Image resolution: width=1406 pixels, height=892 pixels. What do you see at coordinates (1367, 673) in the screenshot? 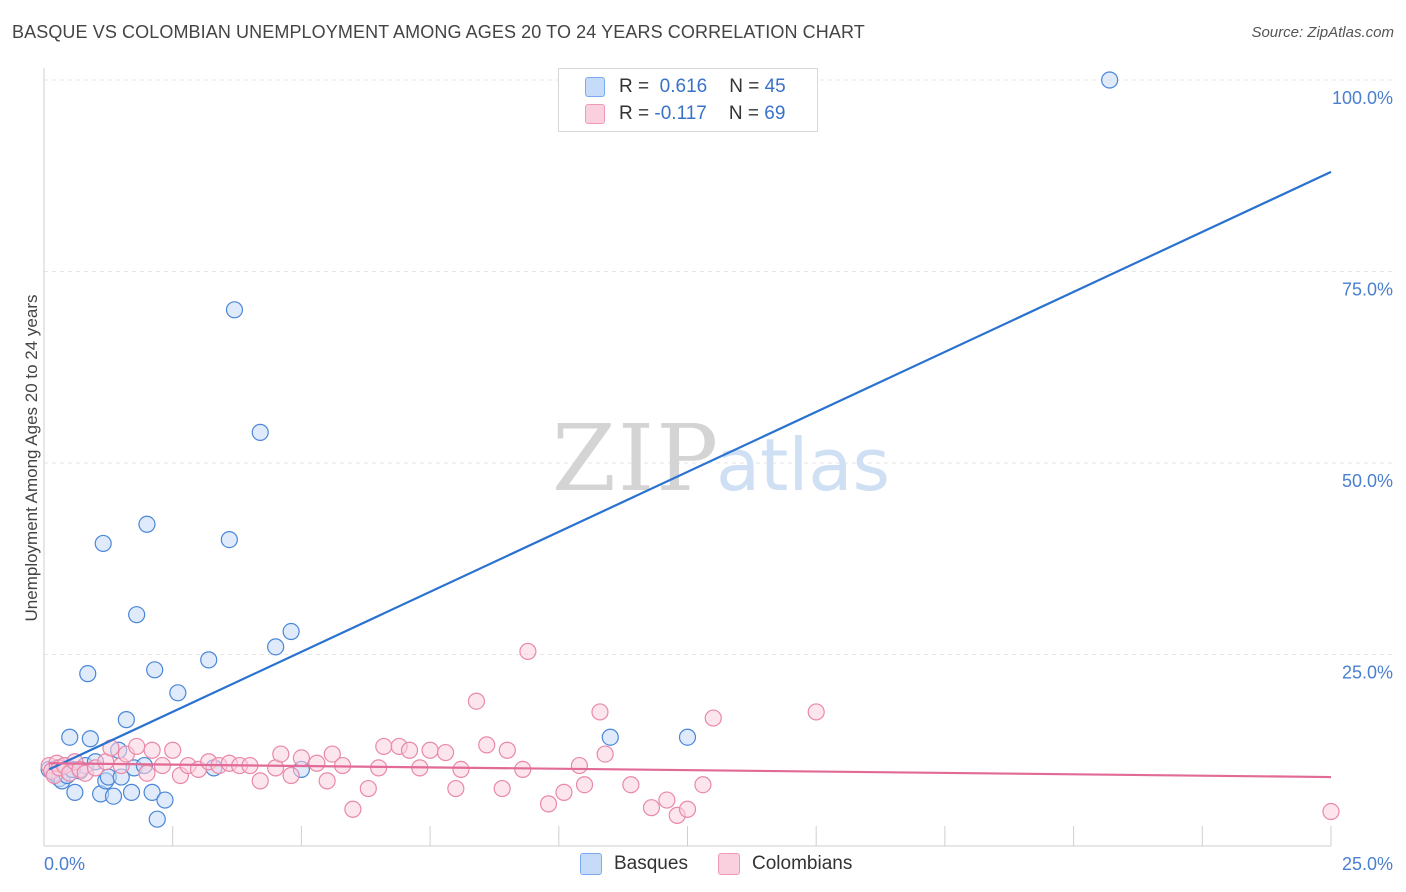
I see `y-tick-label: 25.0%` at bounding box center [1367, 673].